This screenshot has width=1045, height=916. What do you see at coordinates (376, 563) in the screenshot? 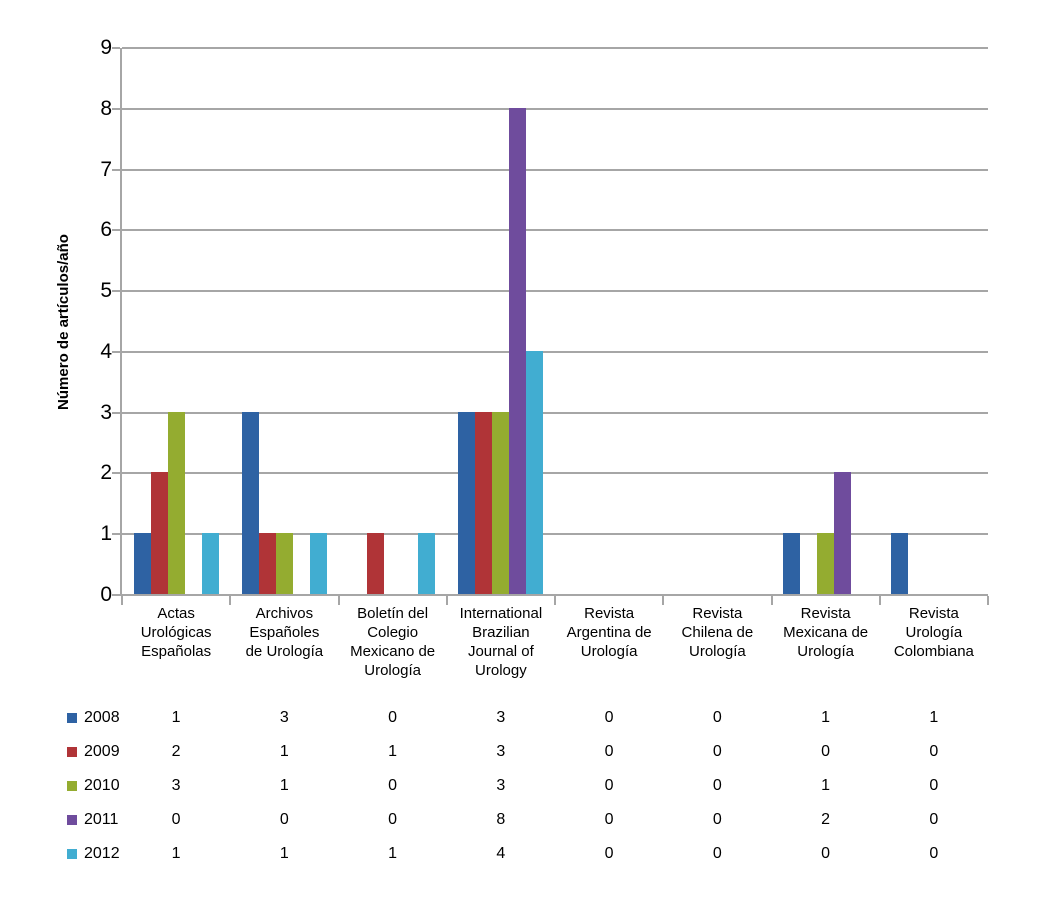
I see `bar-2009-cat3` at bounding box center [376, 563].